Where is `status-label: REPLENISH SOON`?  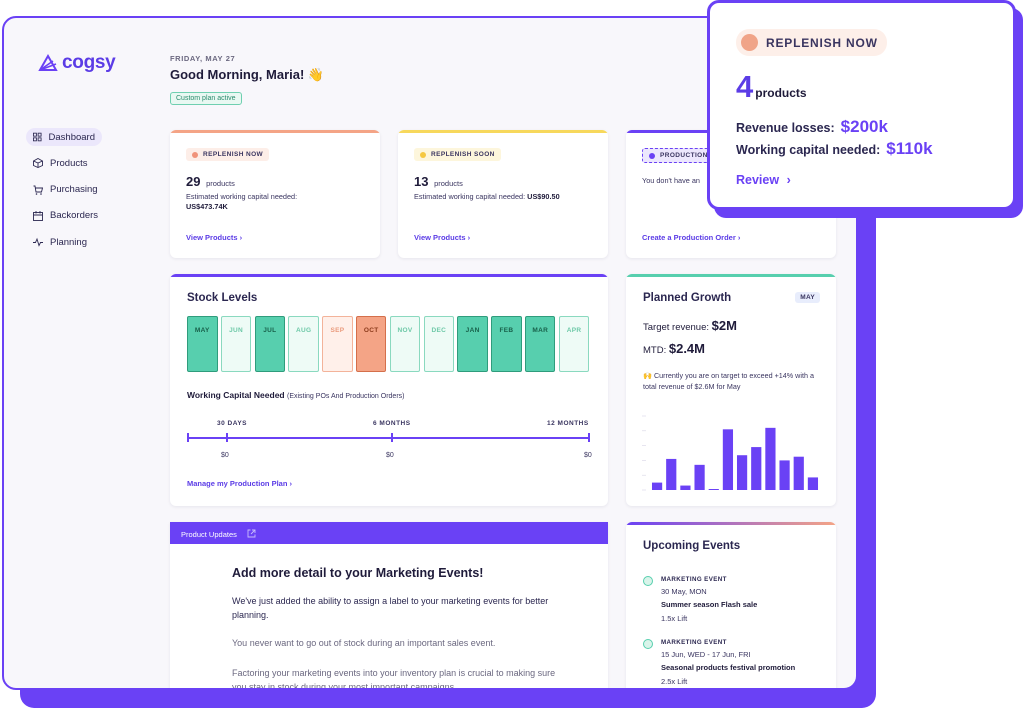 status-label: REPLENISH SOON is located at coordinates (463, 154).